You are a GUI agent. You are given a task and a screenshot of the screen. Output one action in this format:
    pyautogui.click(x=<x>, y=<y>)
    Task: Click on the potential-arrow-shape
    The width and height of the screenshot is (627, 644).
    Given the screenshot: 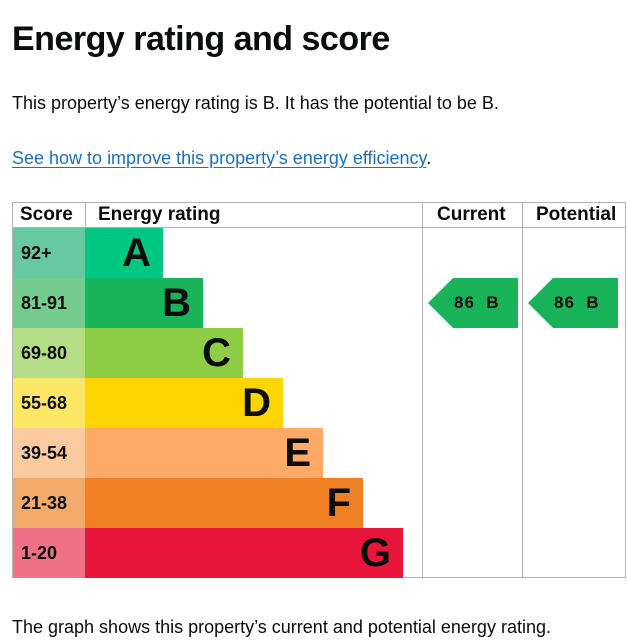 What is the action you would take?
    pyautogui.click(x=573, y=303)
    